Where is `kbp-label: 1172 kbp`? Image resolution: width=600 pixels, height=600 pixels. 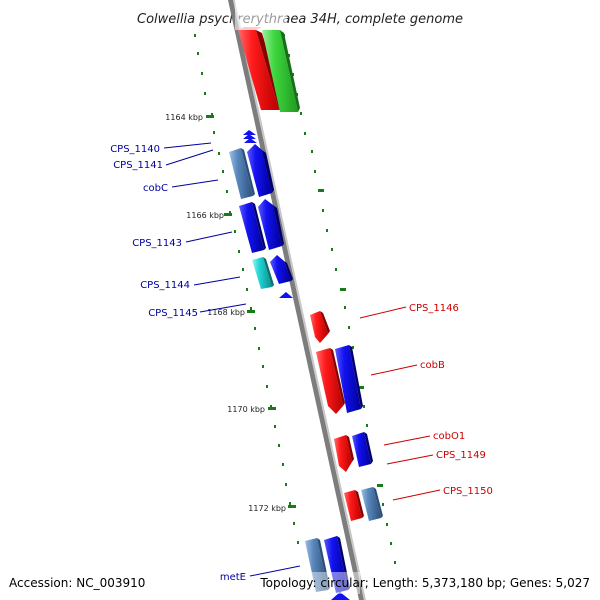
kbp-label: 1172 kbp is located at coordinates (267, 508).